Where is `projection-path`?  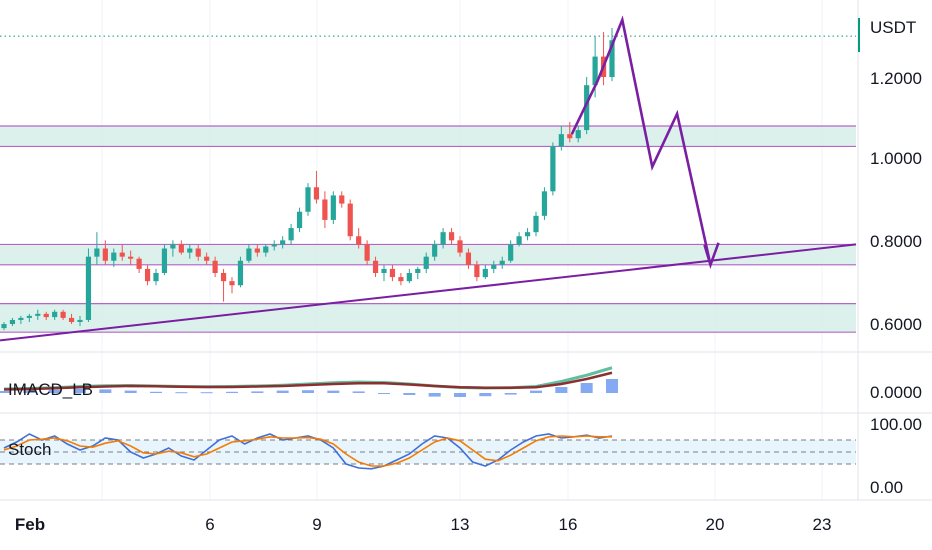 projection-path is located at coordinates (641, 140).